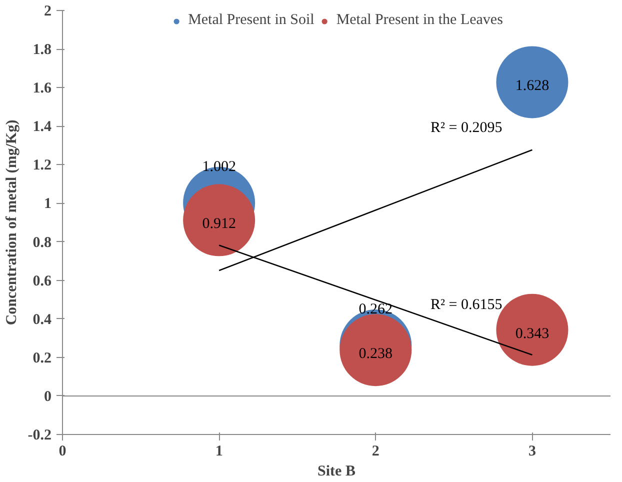  What do you see at coordinates (219, 224) in the screenshot?
I see `data-label: 0.912` at bounding box center [219, 224].